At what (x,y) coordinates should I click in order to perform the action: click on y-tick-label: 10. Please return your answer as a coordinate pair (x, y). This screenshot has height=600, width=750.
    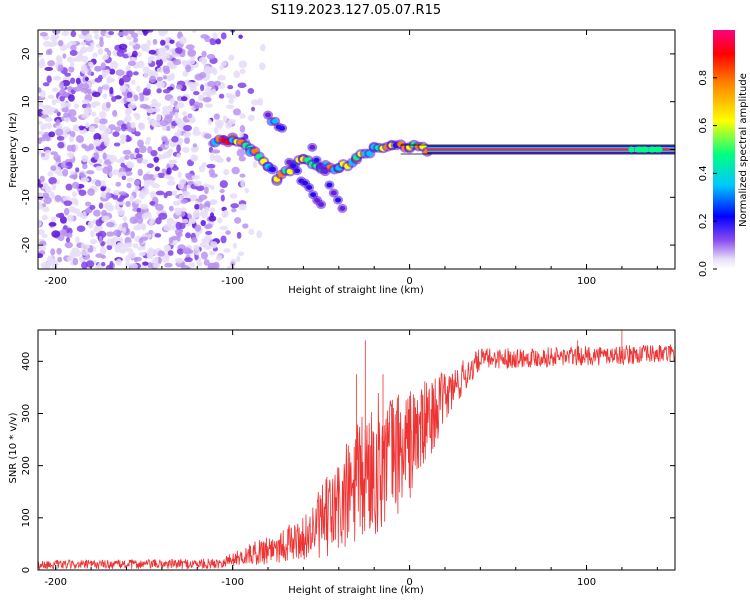
    Looking at the image, I should click on (26, 101).